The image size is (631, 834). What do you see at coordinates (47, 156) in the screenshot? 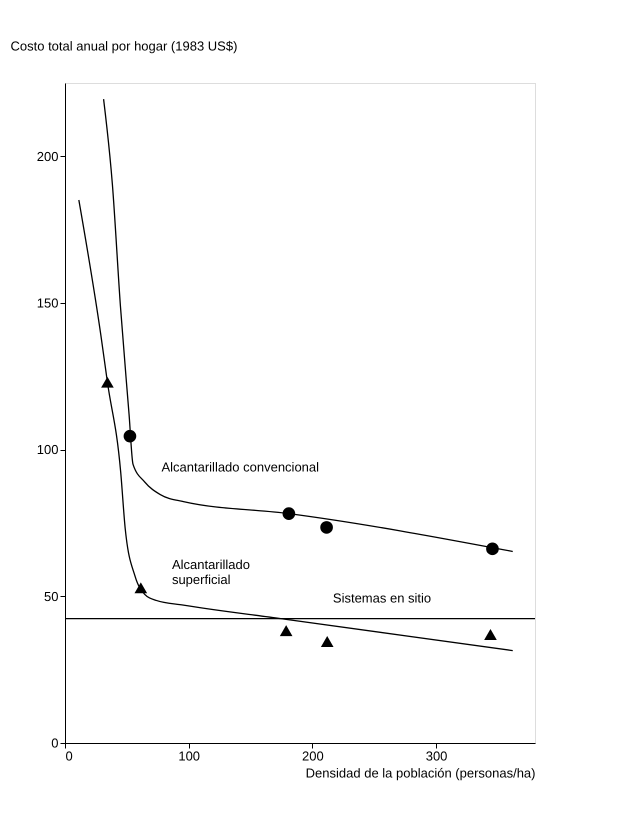
I see `y-tick-label: 200` at bounding box center [47, 156].